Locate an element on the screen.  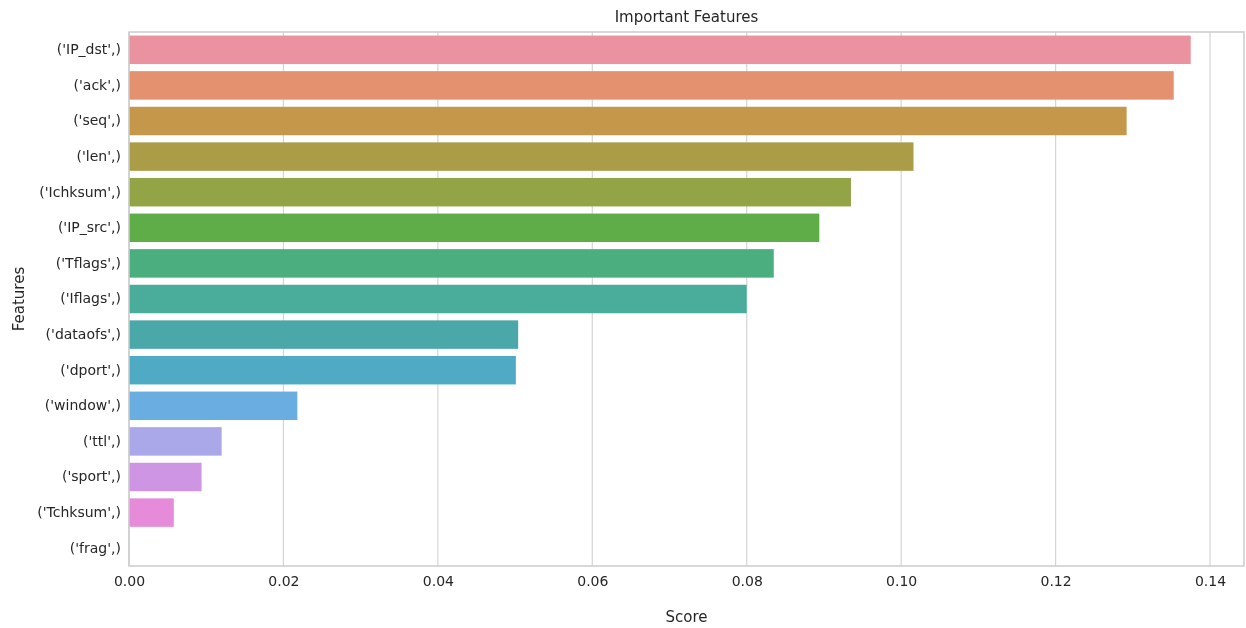
y-axis-title: Features is located at coordinates (19, 299).